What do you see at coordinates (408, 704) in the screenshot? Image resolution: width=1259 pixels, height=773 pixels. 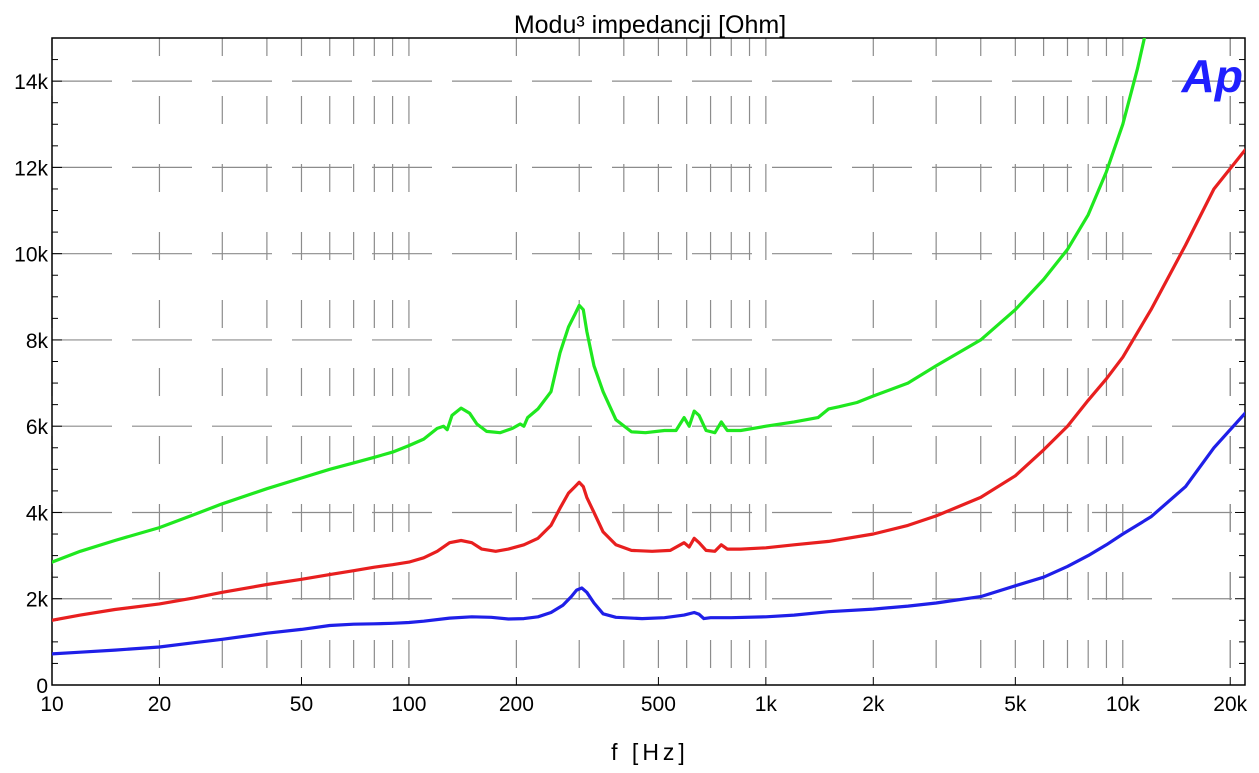 I see `x-tick-label: 100` at bounding box center [408, 704].